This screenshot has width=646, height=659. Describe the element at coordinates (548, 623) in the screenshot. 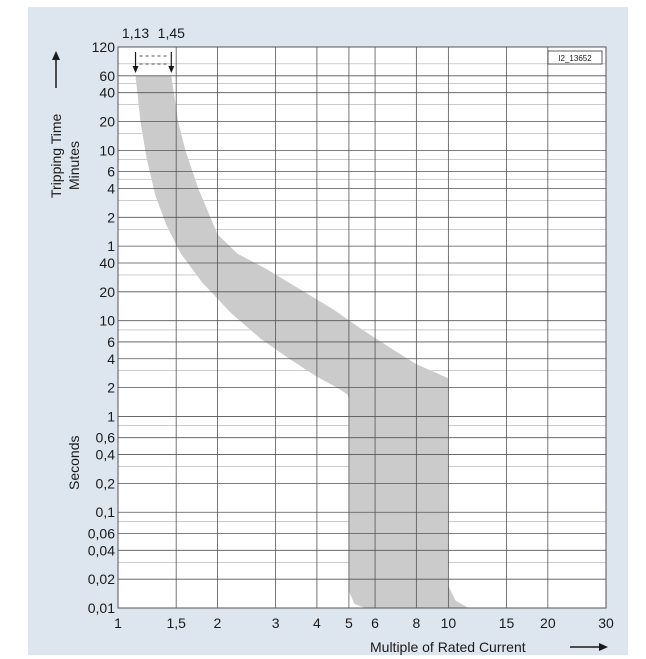

I see `x-tick-label: 20` at that location.